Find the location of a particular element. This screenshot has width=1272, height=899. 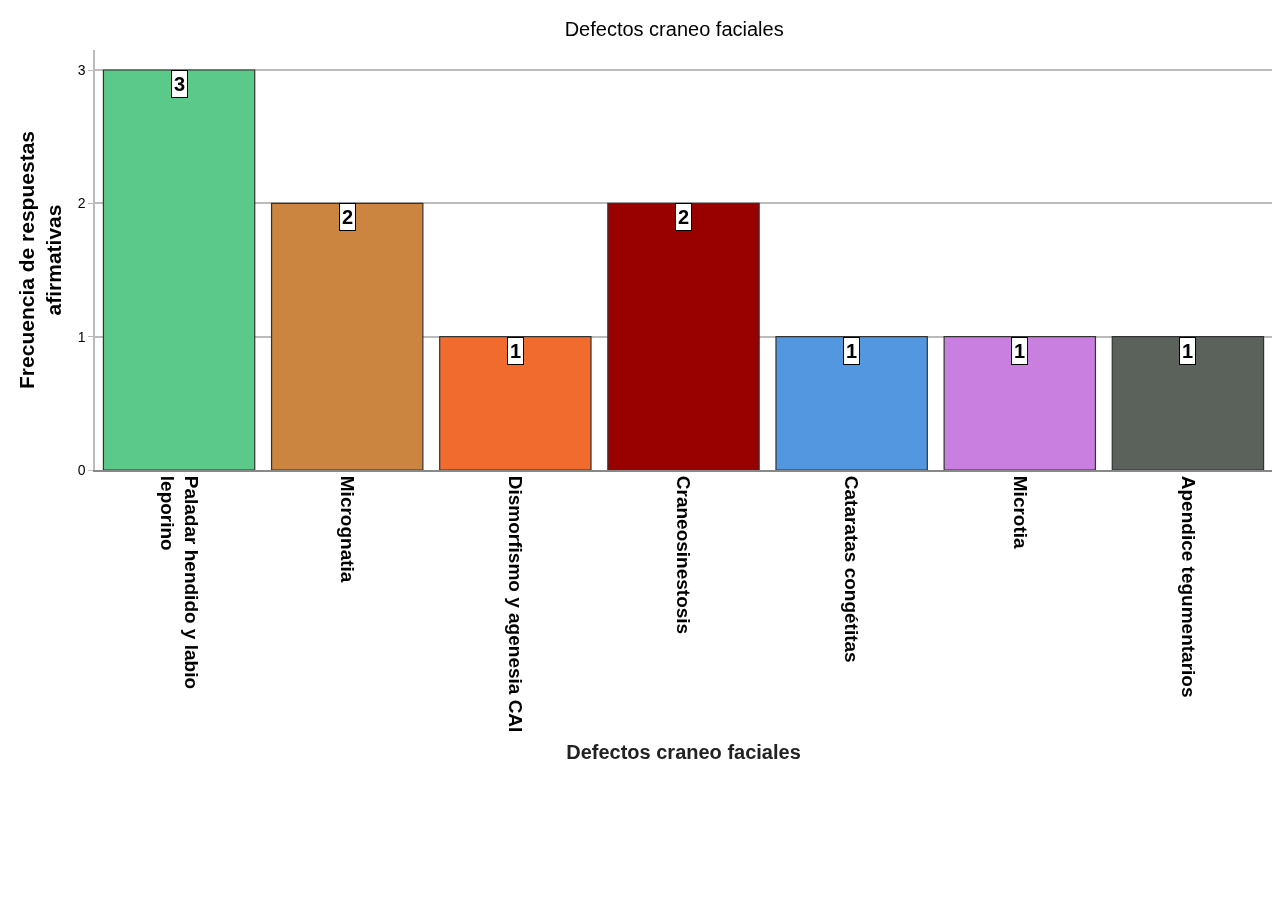

x-tick-label: Apendice tegumentarios is located at coordinates (1188, 586).